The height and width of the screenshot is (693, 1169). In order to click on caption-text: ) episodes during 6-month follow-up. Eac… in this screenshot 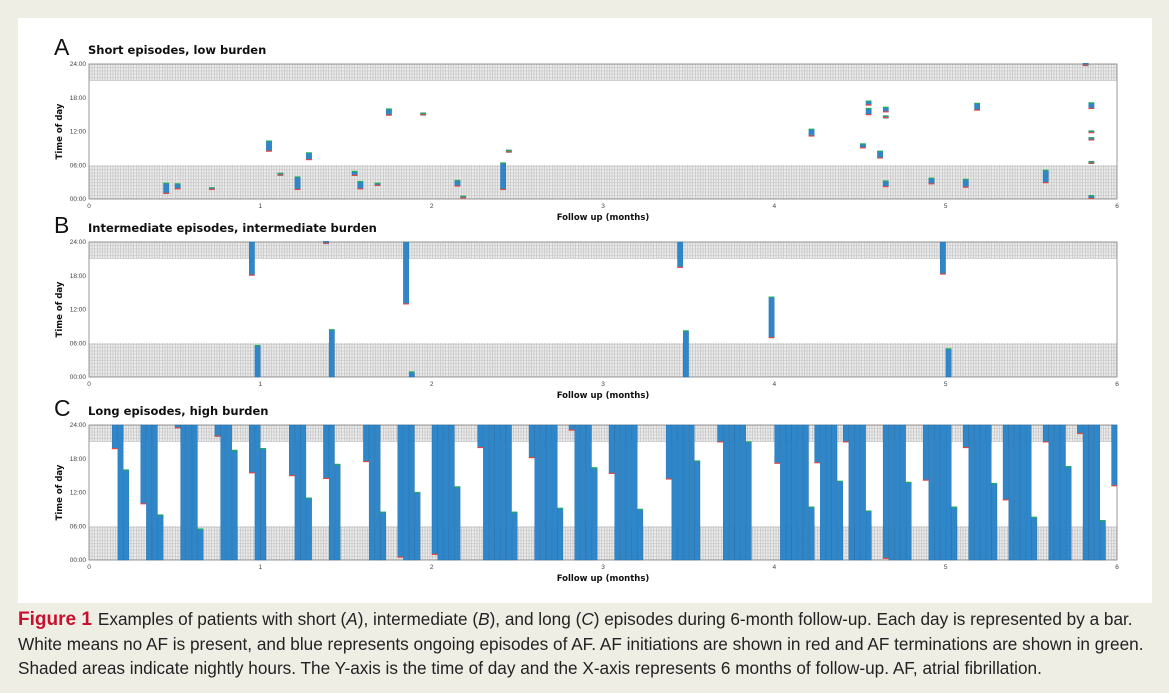, I will do `click(863, 619)`.